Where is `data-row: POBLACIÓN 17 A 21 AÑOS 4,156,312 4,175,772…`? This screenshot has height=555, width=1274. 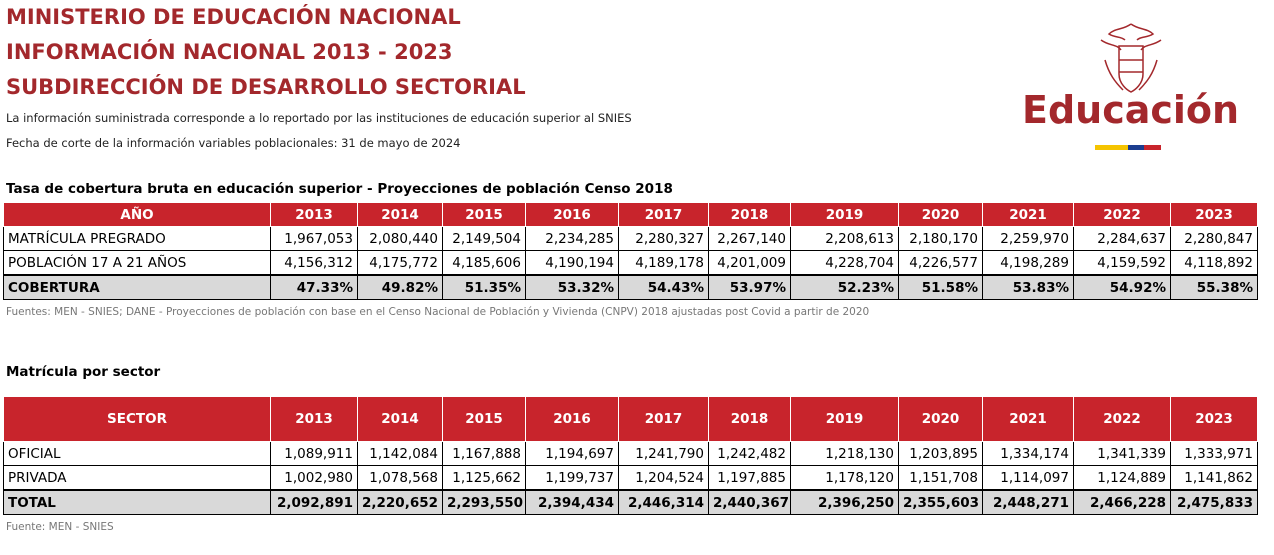 data-row: POBLACIÓN 17 A 21 AÑOS 4,156,312 4,175,772… is located at coordinates (630, 263).